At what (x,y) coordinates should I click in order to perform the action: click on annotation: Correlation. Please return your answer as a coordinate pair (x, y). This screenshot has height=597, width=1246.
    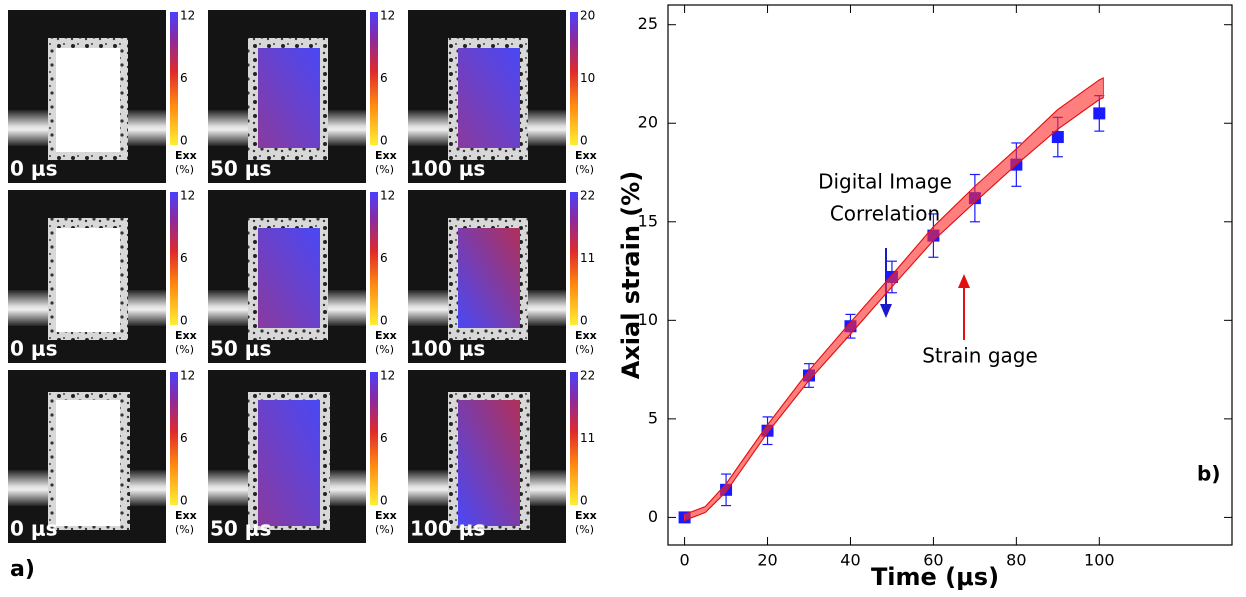
    Looking at the image, I should click on (885, 214).